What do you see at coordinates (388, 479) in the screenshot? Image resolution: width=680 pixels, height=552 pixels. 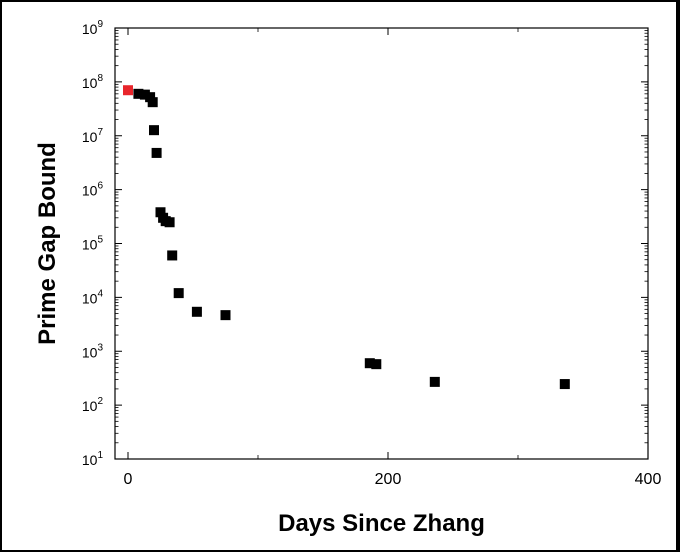 I see `x-tick-label: 200` at bounding box center [388, 479].